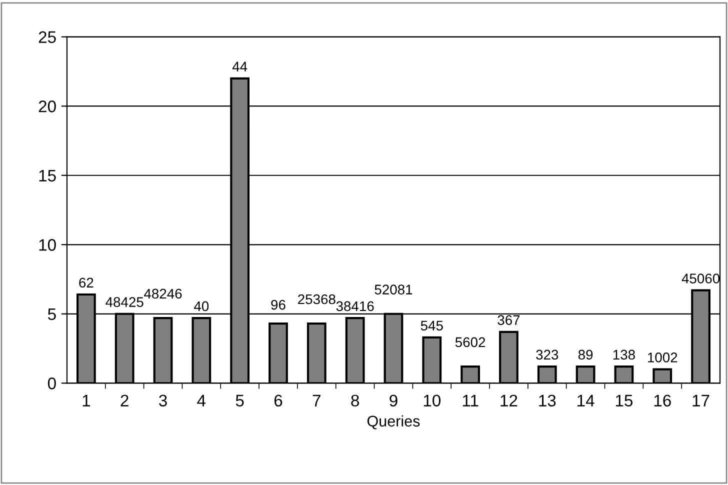 This screenshot has width=728, height=485. What do you see at coordinates (240, 67) in the screenshot?
I see `annotation: 44` at bounding box center [240, 67].